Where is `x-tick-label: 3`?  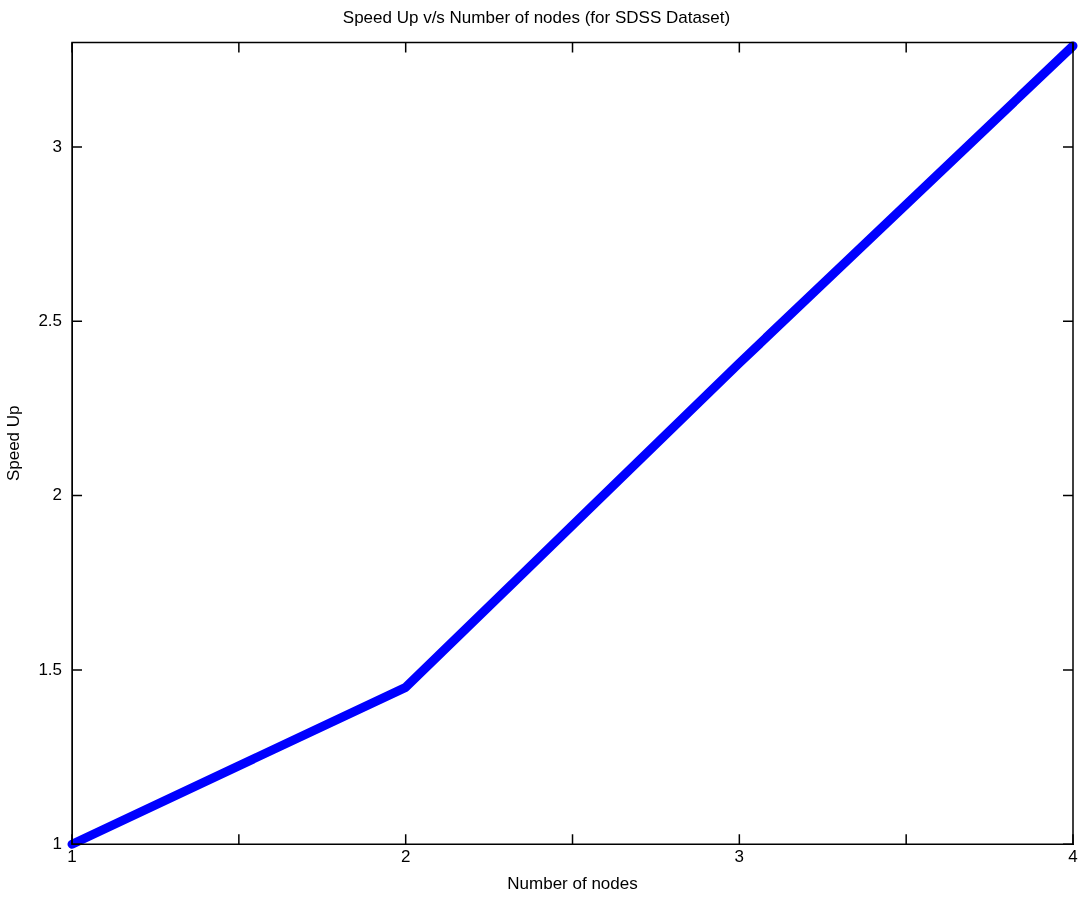
x-tick-label: 3 is located at coordinates (739, 857).